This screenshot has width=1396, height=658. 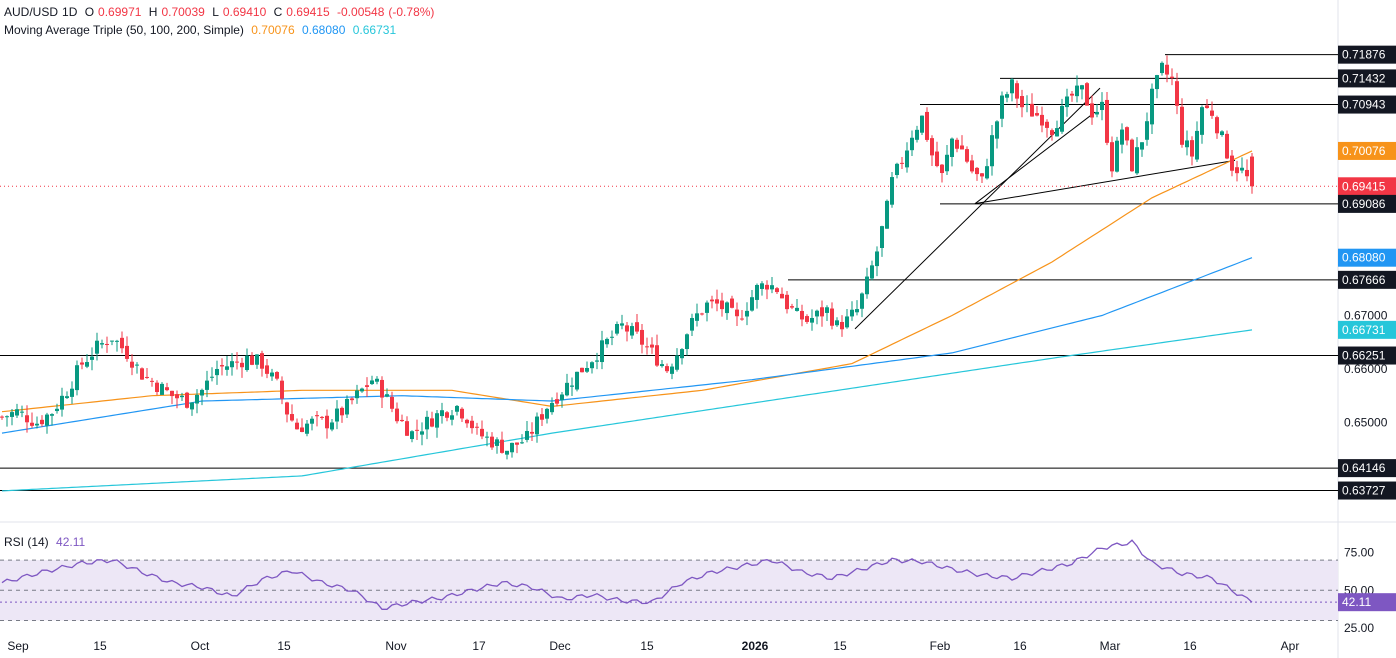 What do you see at coordinates (479, 646) in the screenshot?
I see `x-axis-tick: 17` at bounding box center [479, 646].